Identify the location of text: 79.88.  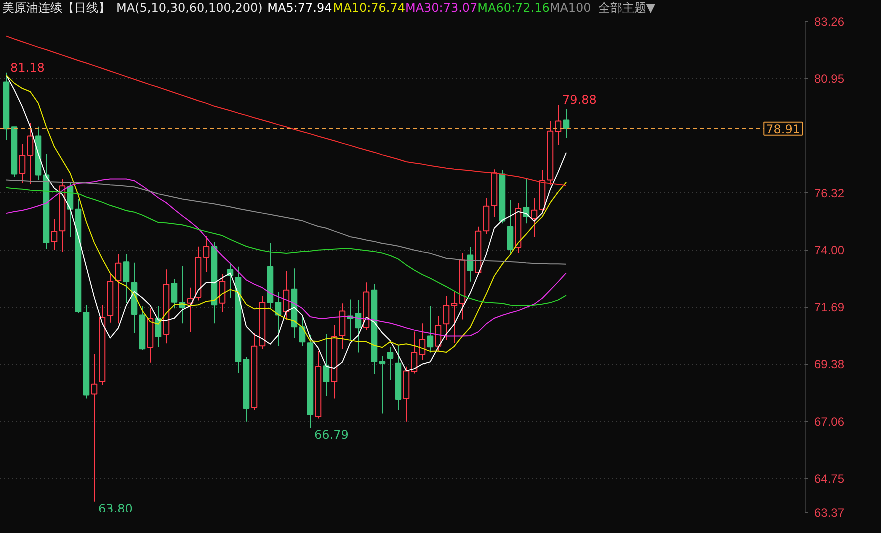
(579, 99).